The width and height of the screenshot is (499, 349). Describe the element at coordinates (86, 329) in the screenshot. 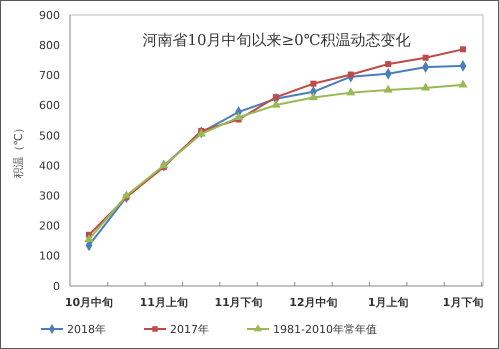

I see `legend-label: 2018年` at that location.